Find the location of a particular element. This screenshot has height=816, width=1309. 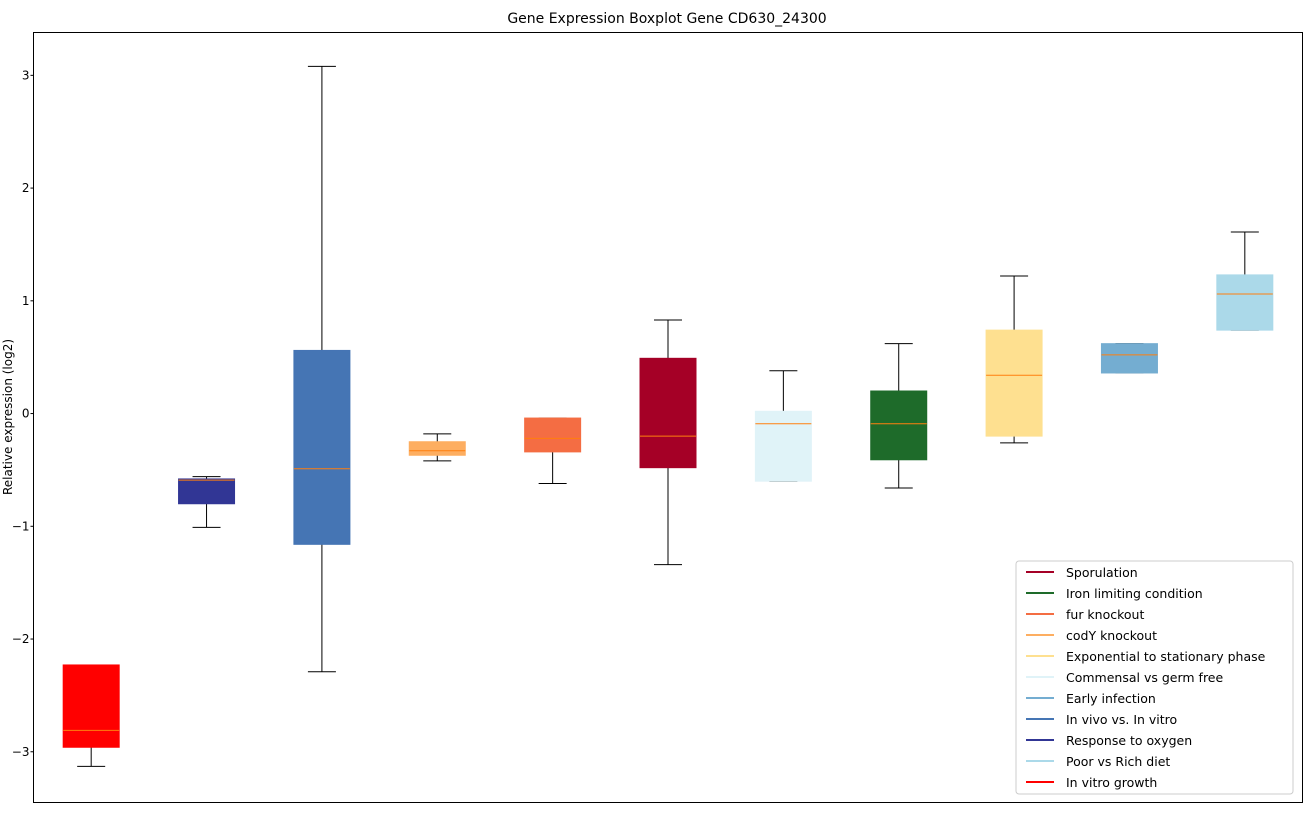

legend-label: Early infection is located at coordinates (1111, 698).